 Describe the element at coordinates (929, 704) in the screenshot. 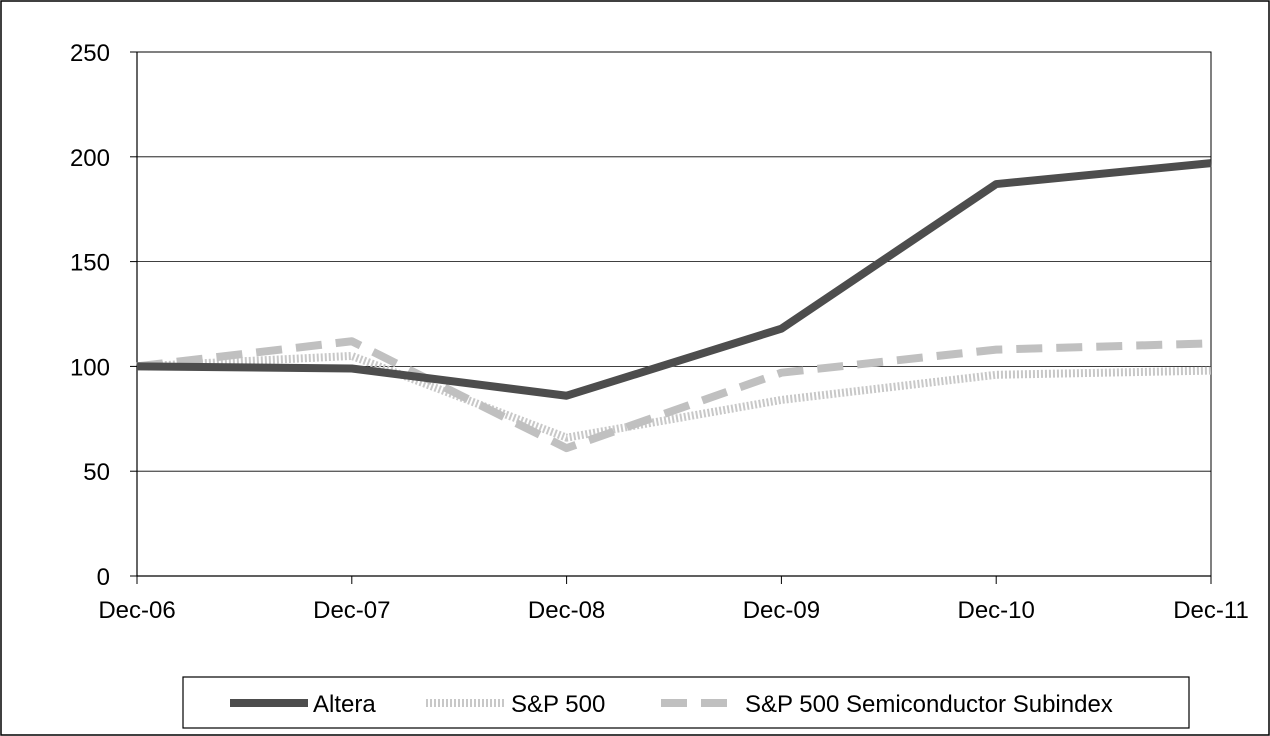

I see `legend-label-2: S&P 500 Semiconductor Subindex` at that location.